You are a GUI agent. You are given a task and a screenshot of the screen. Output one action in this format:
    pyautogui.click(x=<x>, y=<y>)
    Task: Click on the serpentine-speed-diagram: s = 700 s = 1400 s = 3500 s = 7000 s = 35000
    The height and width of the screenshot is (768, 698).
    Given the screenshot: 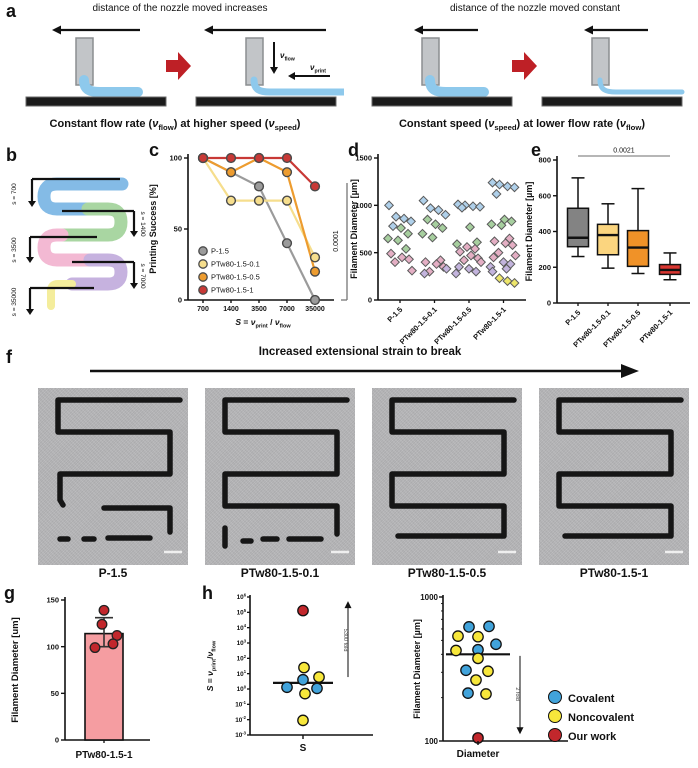 What is the action you would take?
    pyautogui.click(x=78, y=246)
    